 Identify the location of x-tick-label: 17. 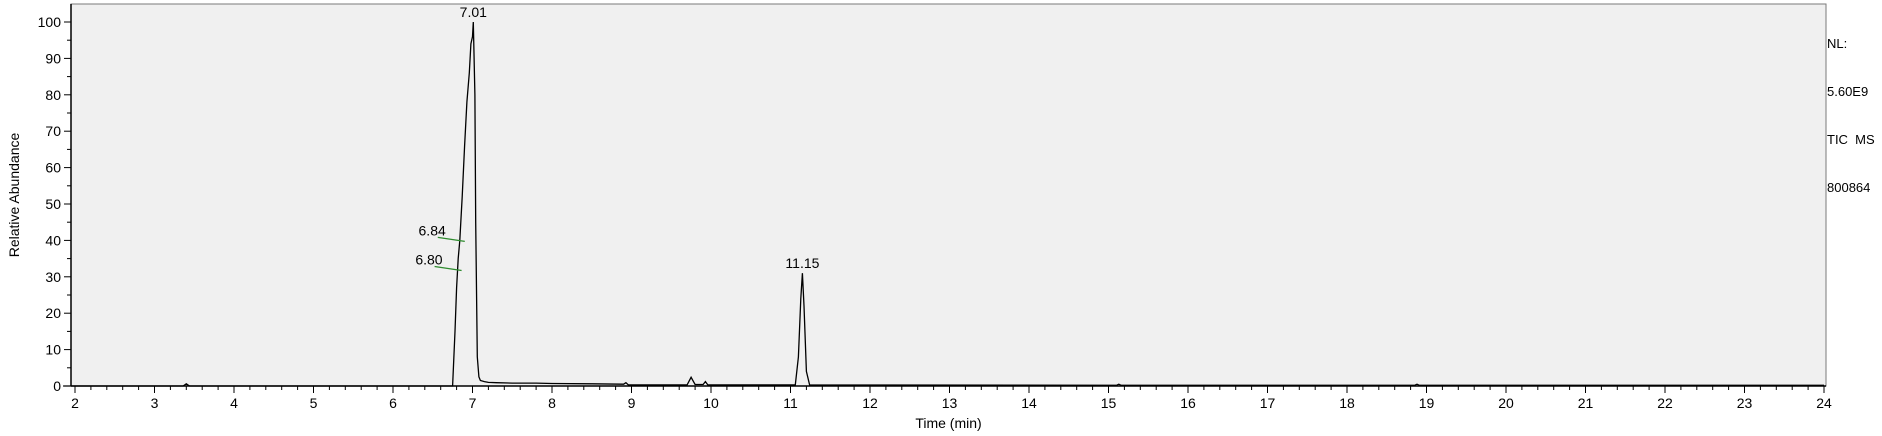
(1268, 403).